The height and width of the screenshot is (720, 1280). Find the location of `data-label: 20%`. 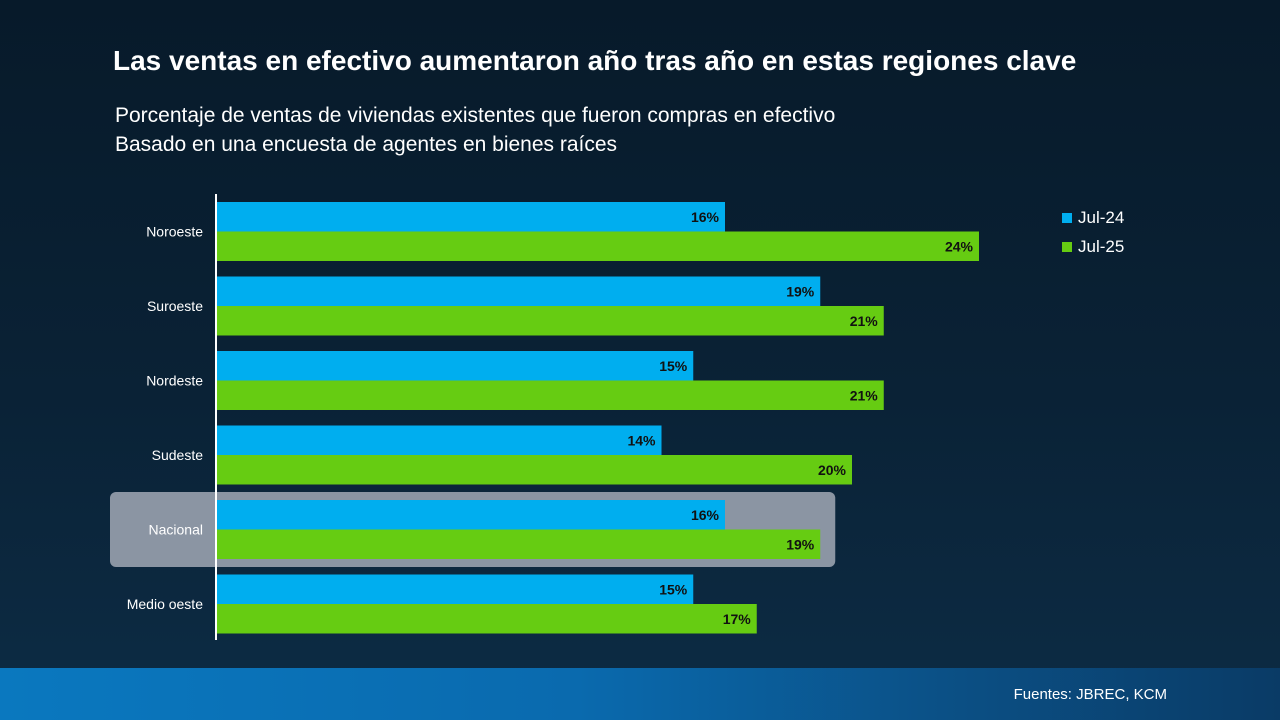

data-label: 20% is located at coordinates (832, 470).